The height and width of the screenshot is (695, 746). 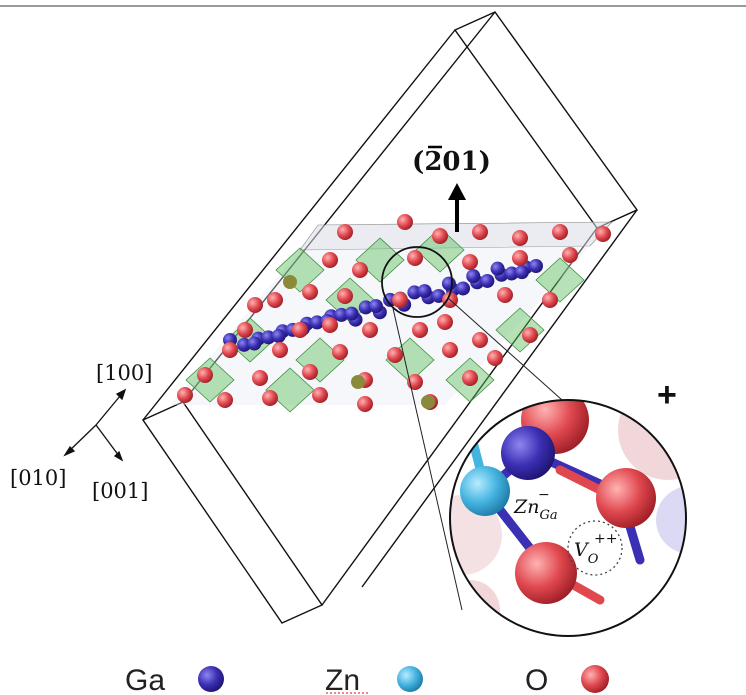 I want to click on zoom-o-atom-bottom, so click(x=546, y=573).